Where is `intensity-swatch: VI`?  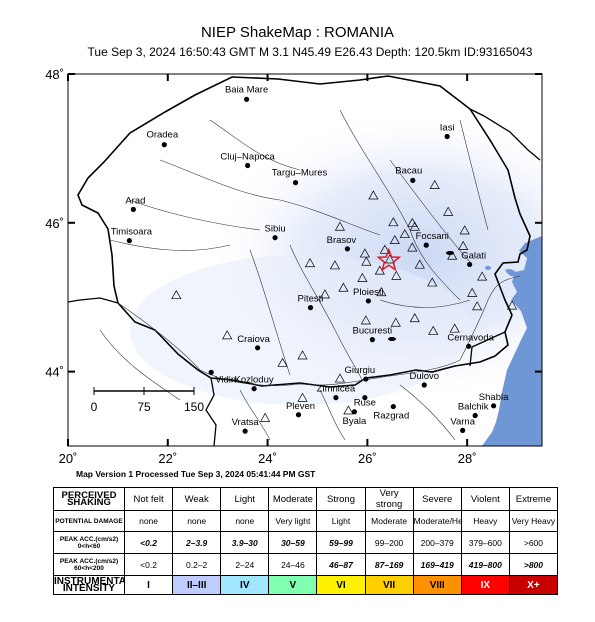 intensity-swatch: VI is located at coordinates (341, 585).